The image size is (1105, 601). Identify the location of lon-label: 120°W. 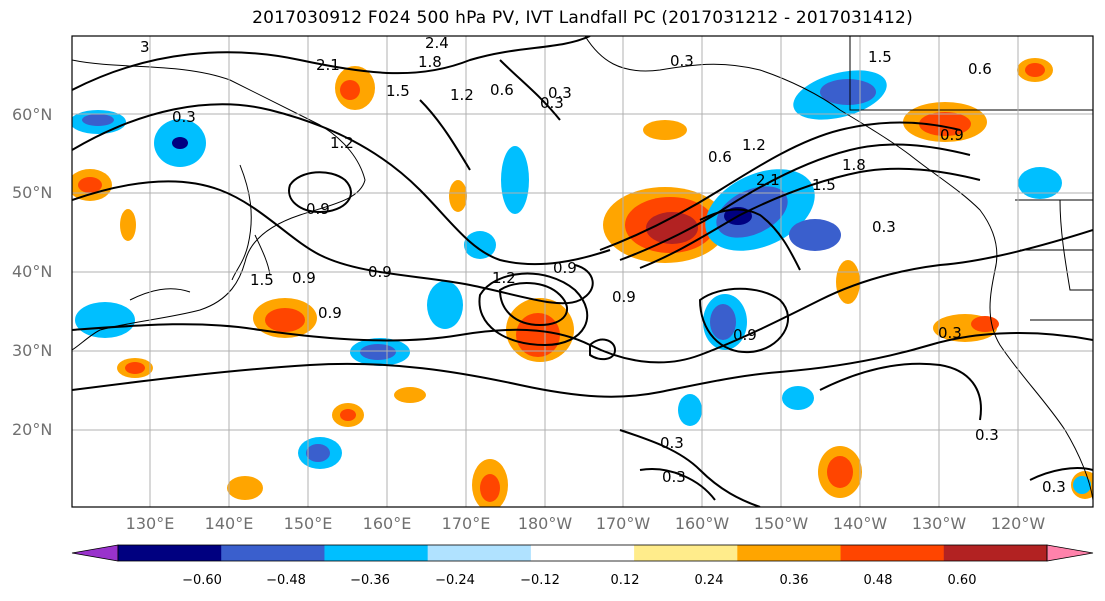
(1018, 523).